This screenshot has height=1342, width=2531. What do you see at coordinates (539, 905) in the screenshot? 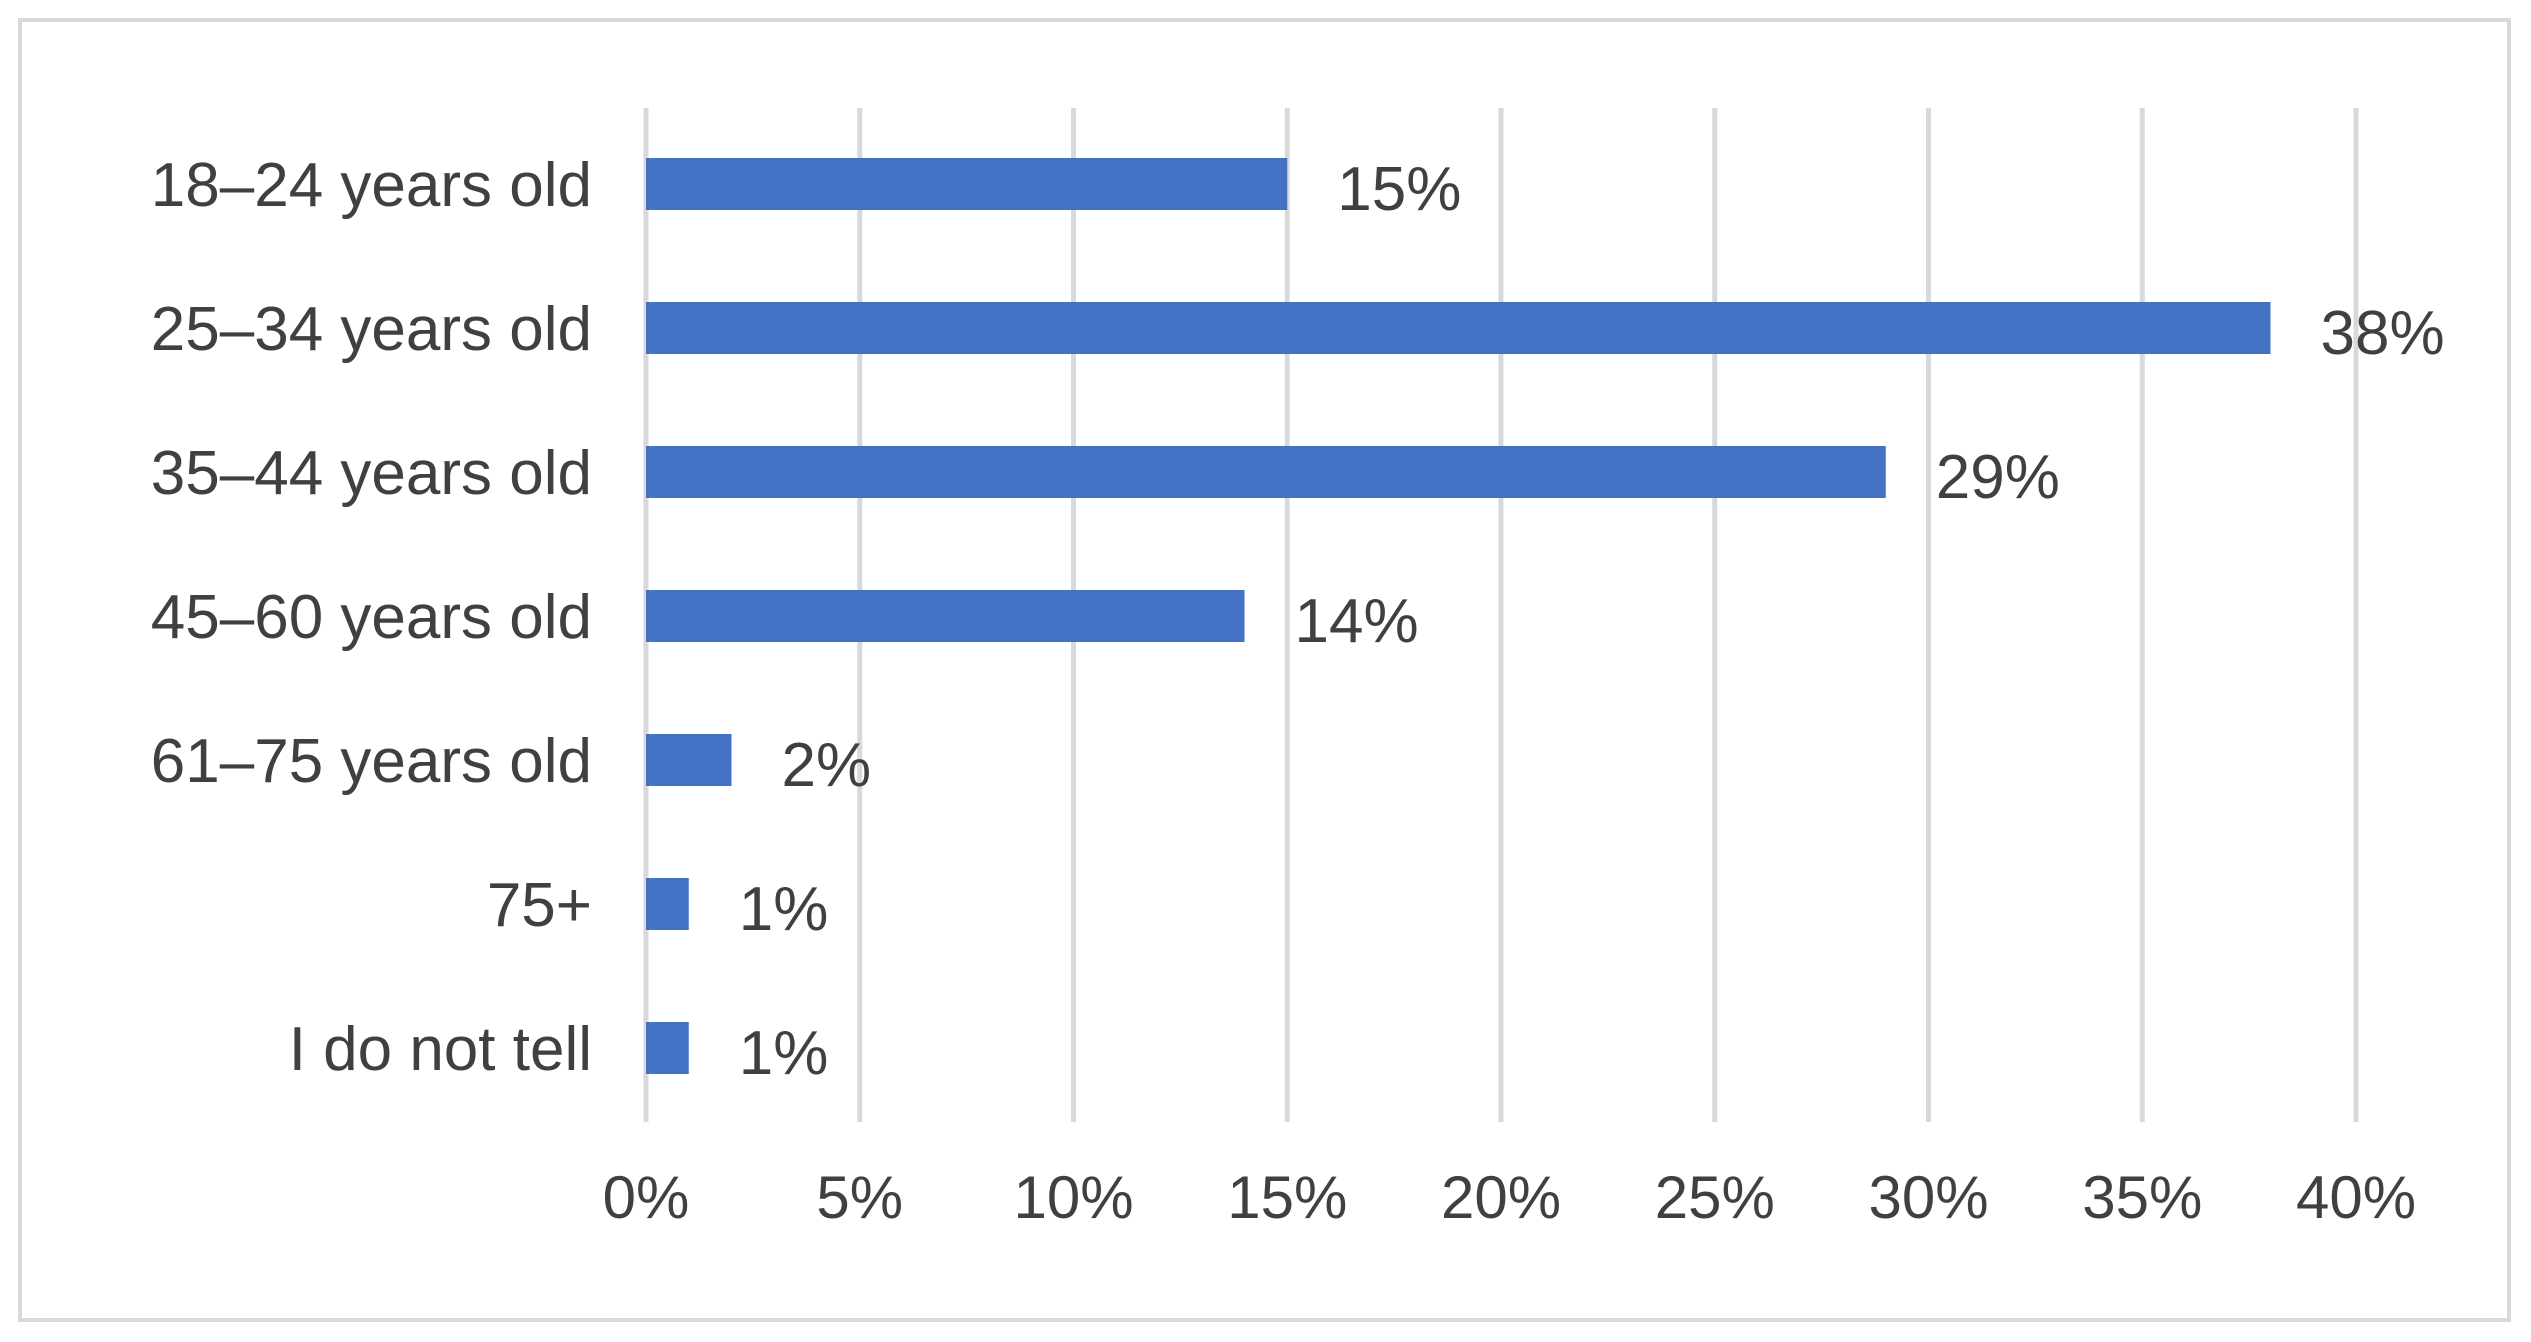
I see `category-label: 75+` at bounding box center [539, 905].